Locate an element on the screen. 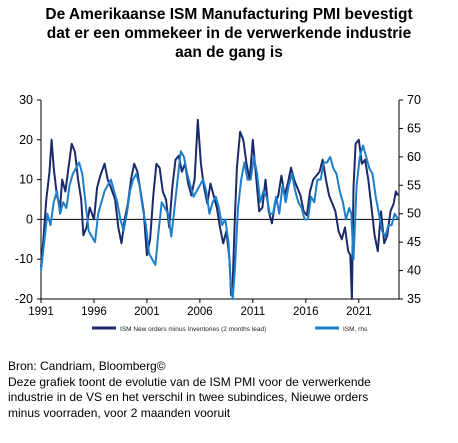 This screenshot has height=443, width=458. y-left-tick-label: 0 is located at coordinates (29, 219).